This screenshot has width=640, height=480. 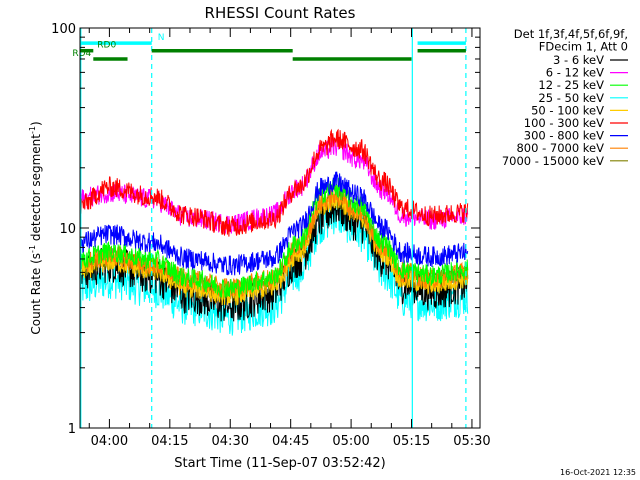 What do you see at coordinates (575, 73) in the screenshot?
I see `legend-label: 6 - 12 keV` at bounding box center [575, 73].